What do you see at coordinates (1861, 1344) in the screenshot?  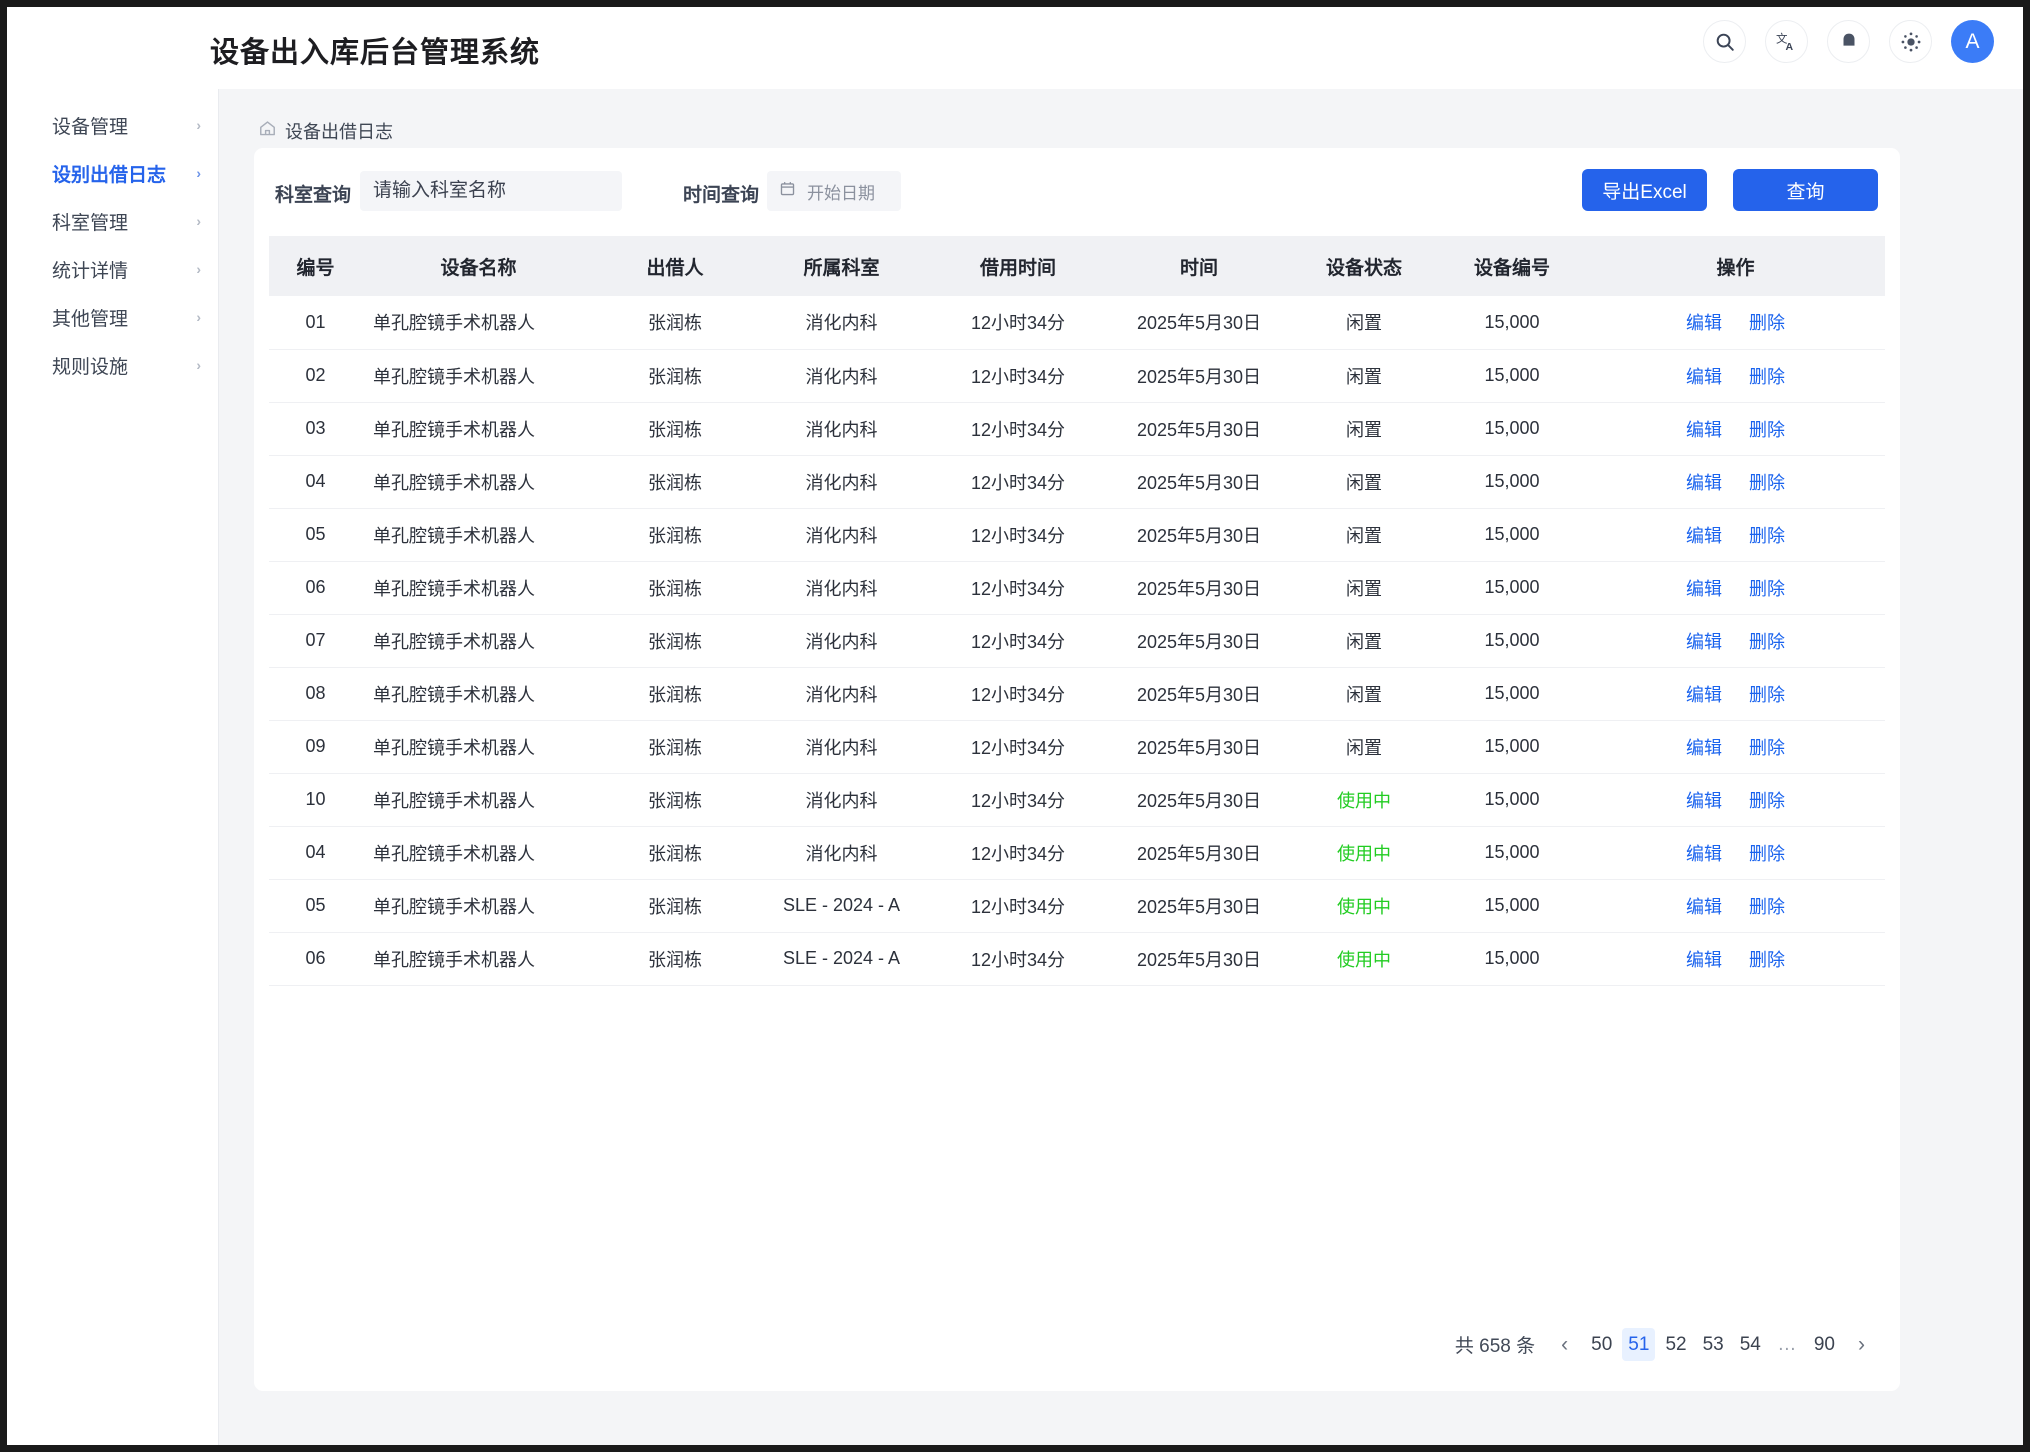 I see `pagination-next-button: ›` at bounding box center [1861, 1344].